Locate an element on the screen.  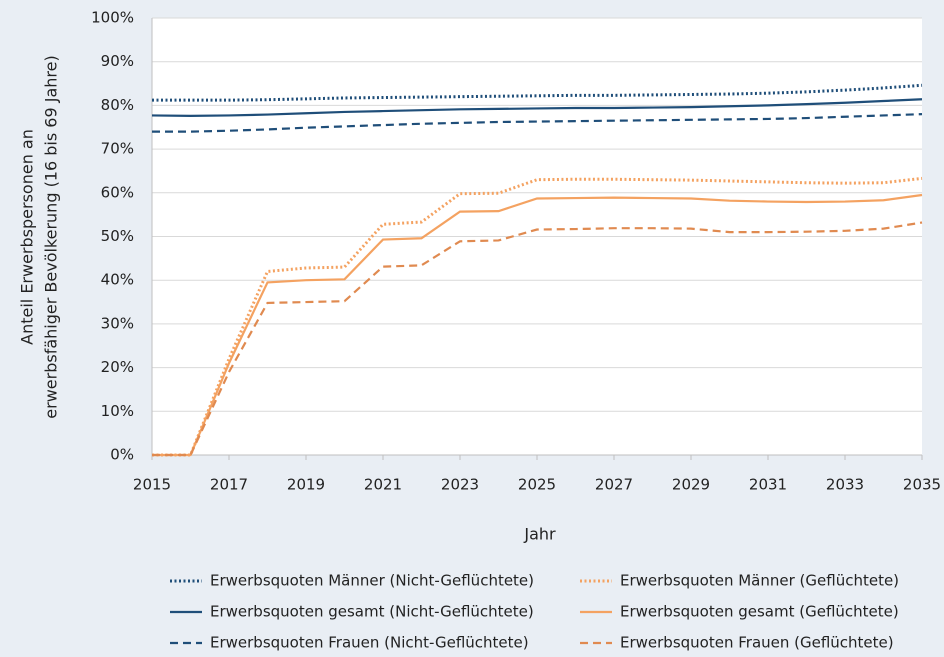
y-tick-label: 10% is located at coordinates (117, 411).